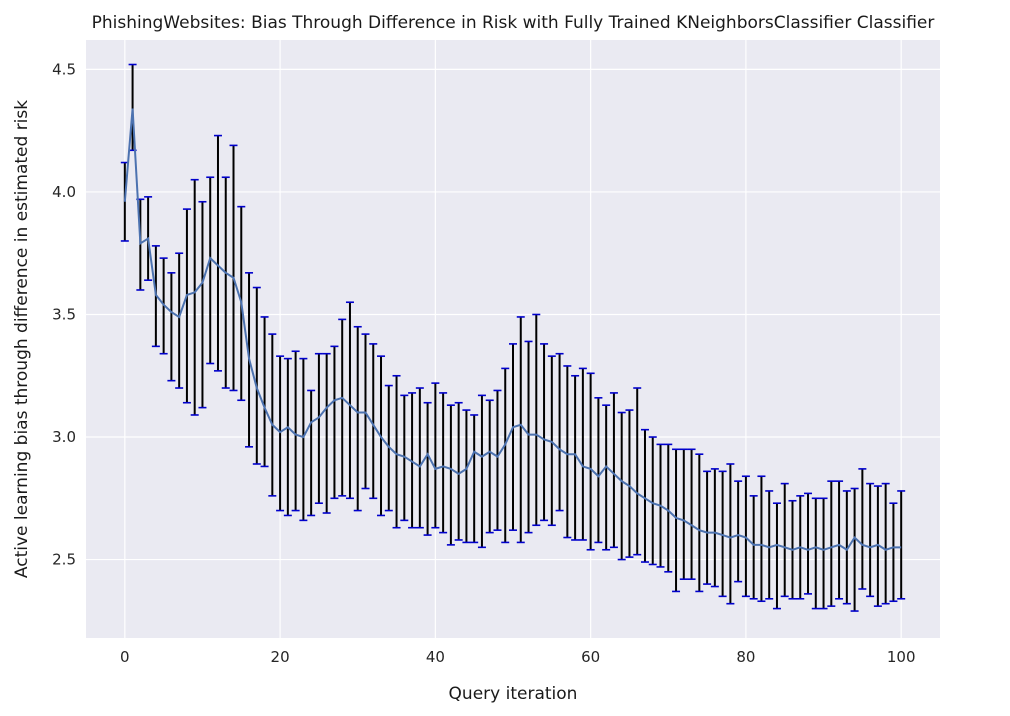 The width and height of the screenshot is (1010, 716). Describe the element at coordinates (64, 69) in the screenshot. I see `y-tick-label: 4.5` at that location.